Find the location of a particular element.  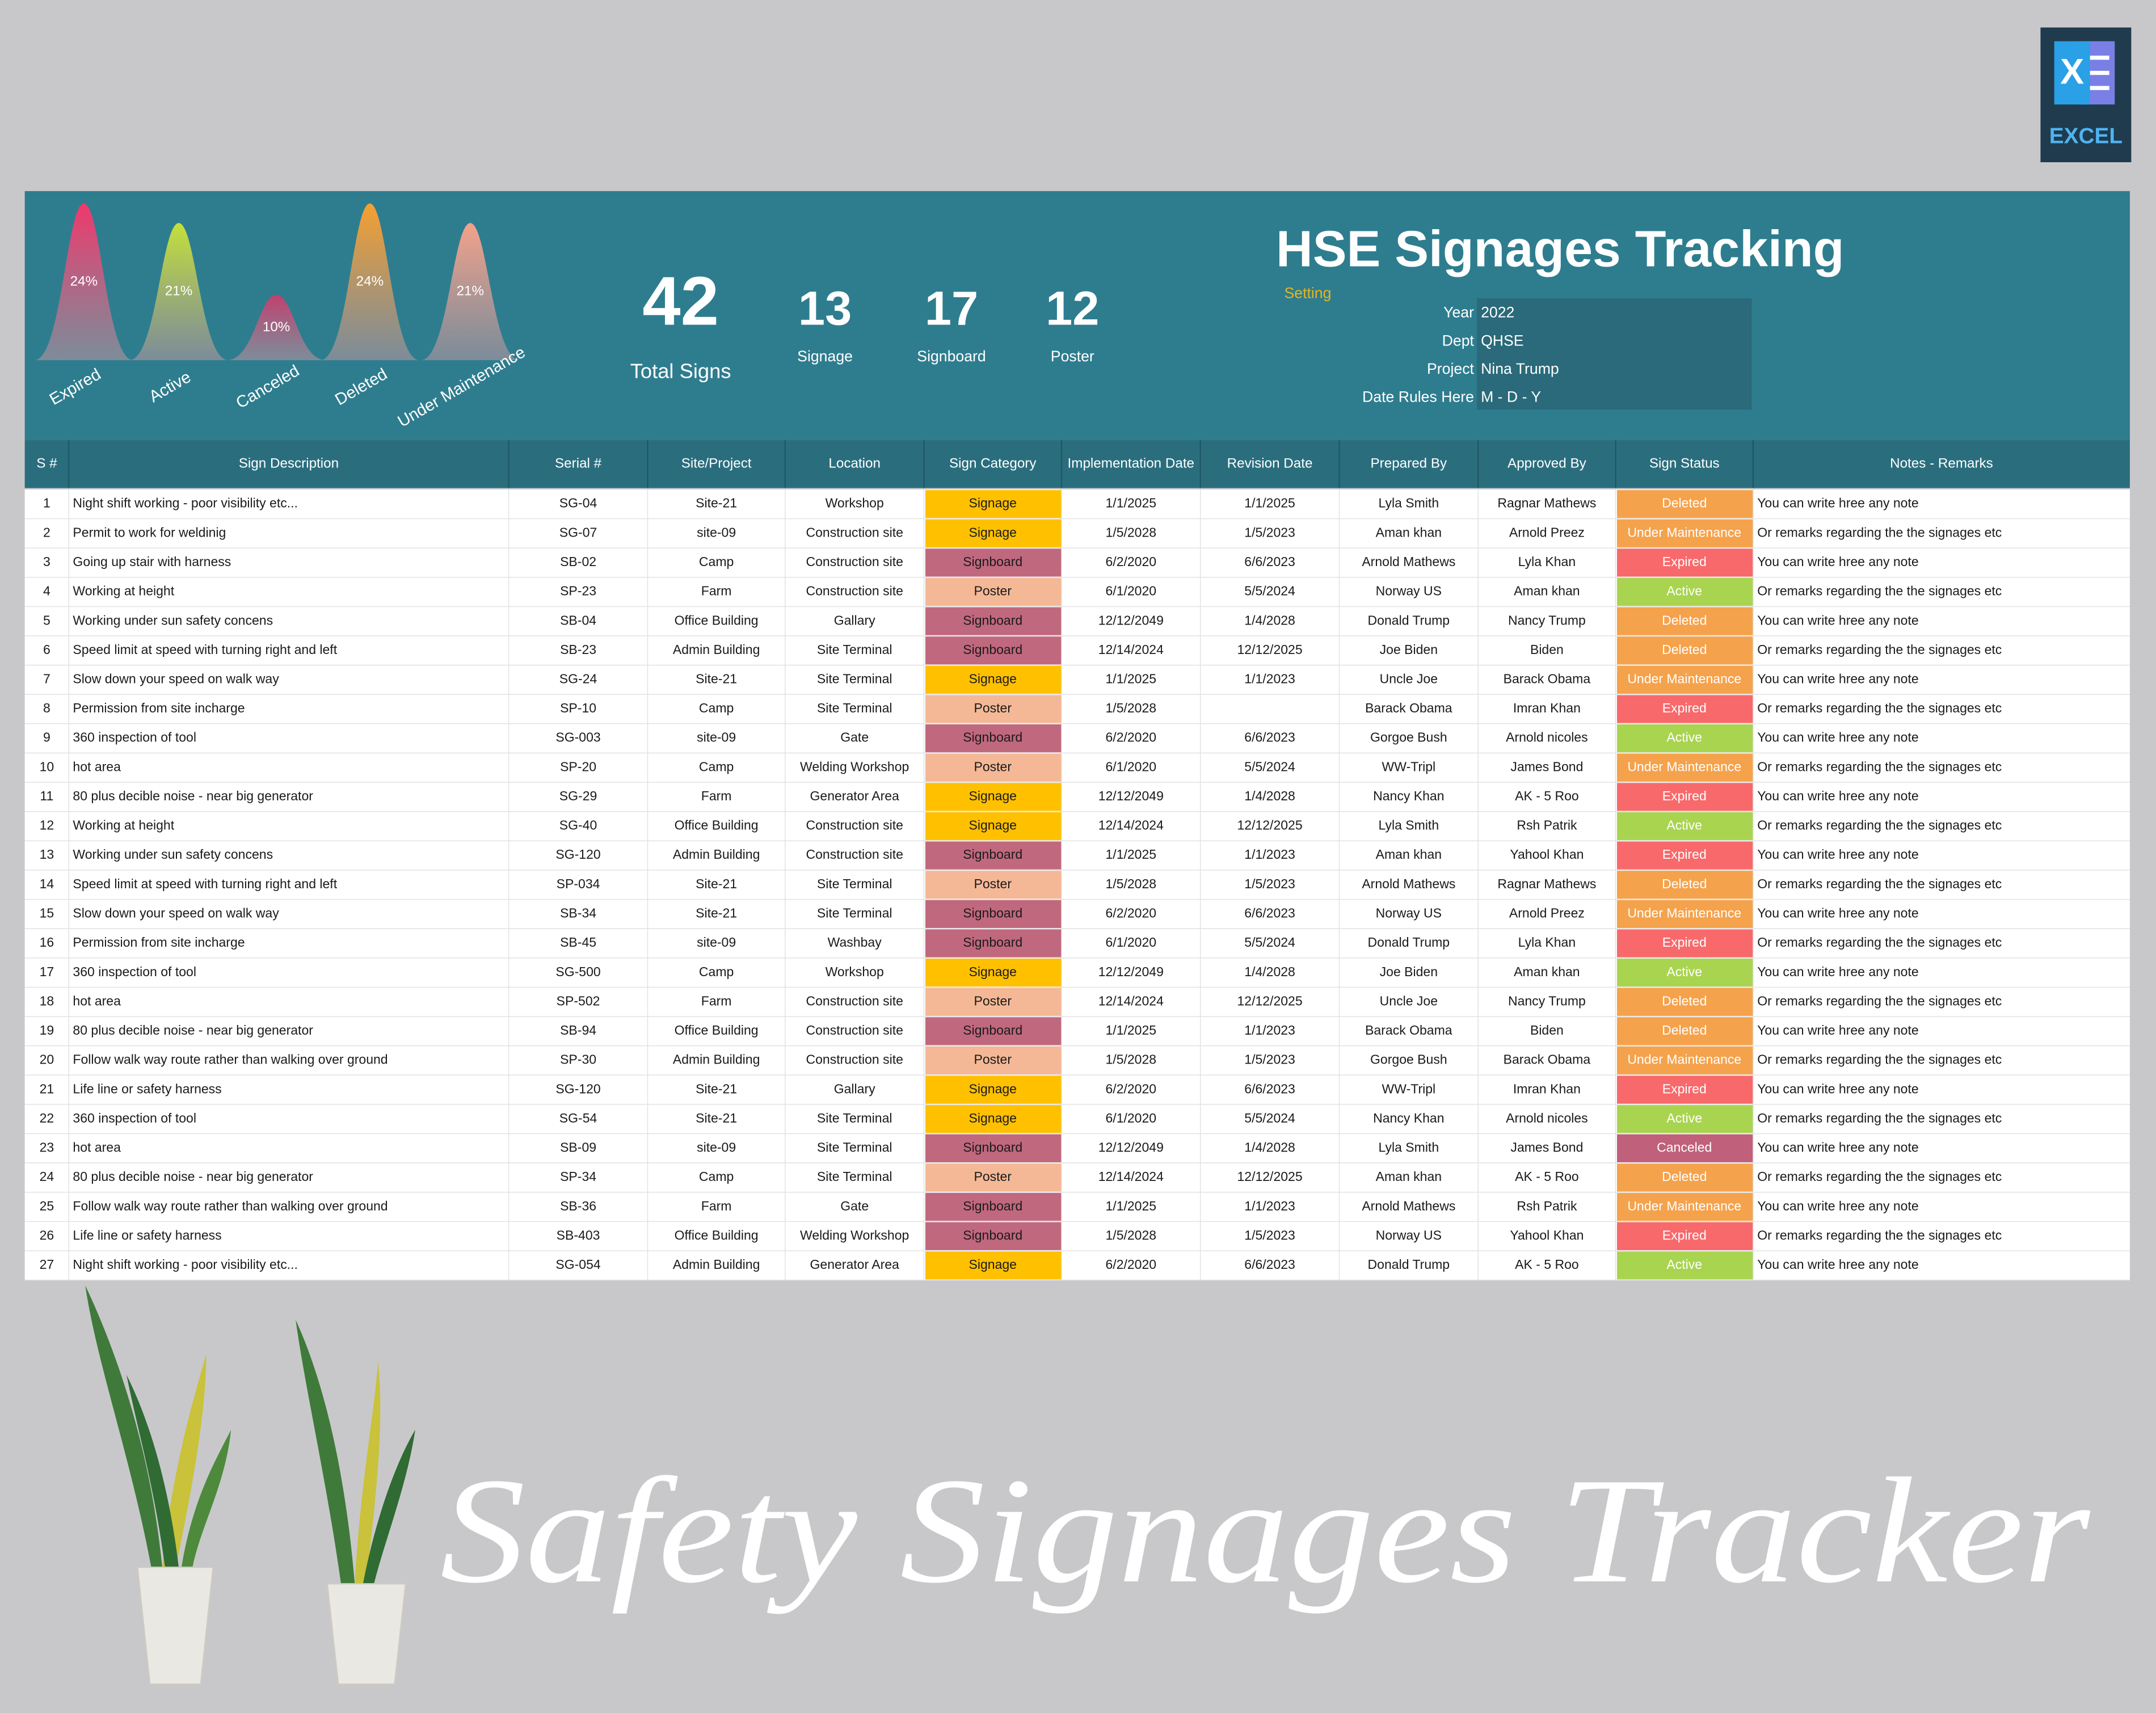

table-cell: site-09 is located at coordinates (717, 1147).